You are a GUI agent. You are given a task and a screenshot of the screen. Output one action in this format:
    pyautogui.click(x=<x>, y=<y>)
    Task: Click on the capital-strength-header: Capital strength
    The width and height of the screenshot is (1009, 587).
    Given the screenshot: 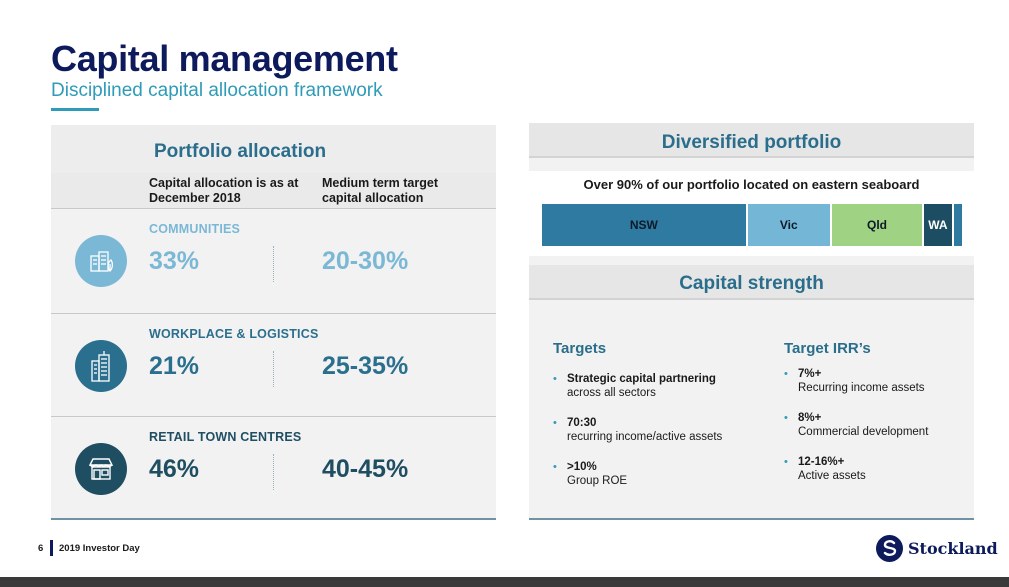 What is the action you would take?
    pyautogui.click(x=751, y=282)
    